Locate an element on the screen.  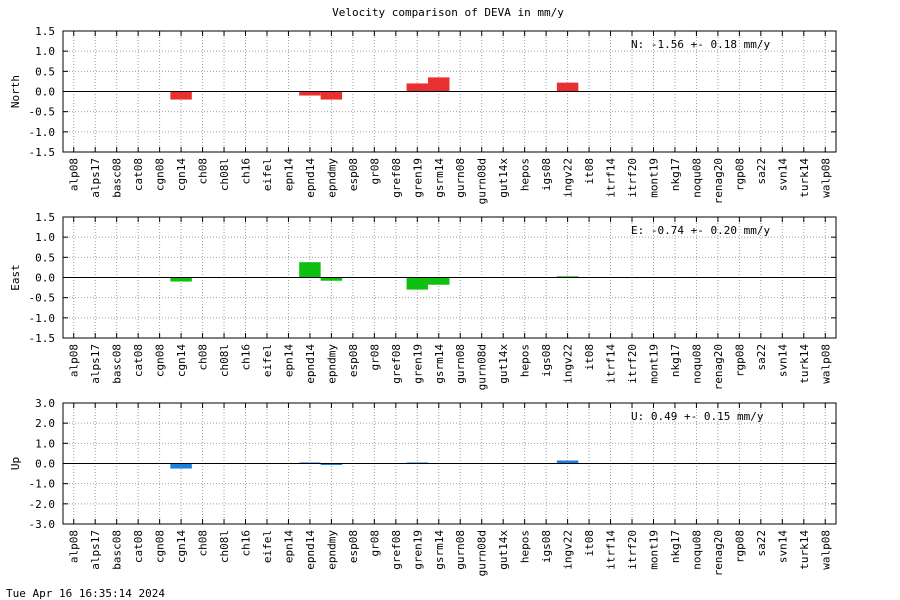
velocity-annotation: U: 0.49 +- 0.15 mm/y is located at coordinates (697, 416).